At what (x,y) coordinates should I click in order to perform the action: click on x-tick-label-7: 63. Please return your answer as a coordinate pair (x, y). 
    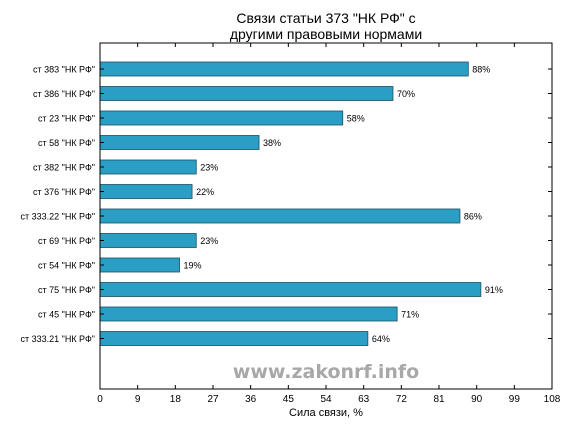
    Looking at the image, I should click on (364, 399).